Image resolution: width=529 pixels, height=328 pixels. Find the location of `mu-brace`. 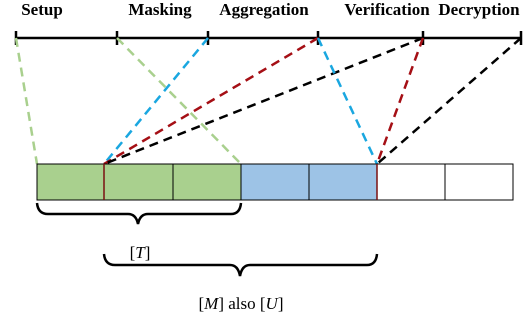

mu-brace is located at coordinates (240, 265).